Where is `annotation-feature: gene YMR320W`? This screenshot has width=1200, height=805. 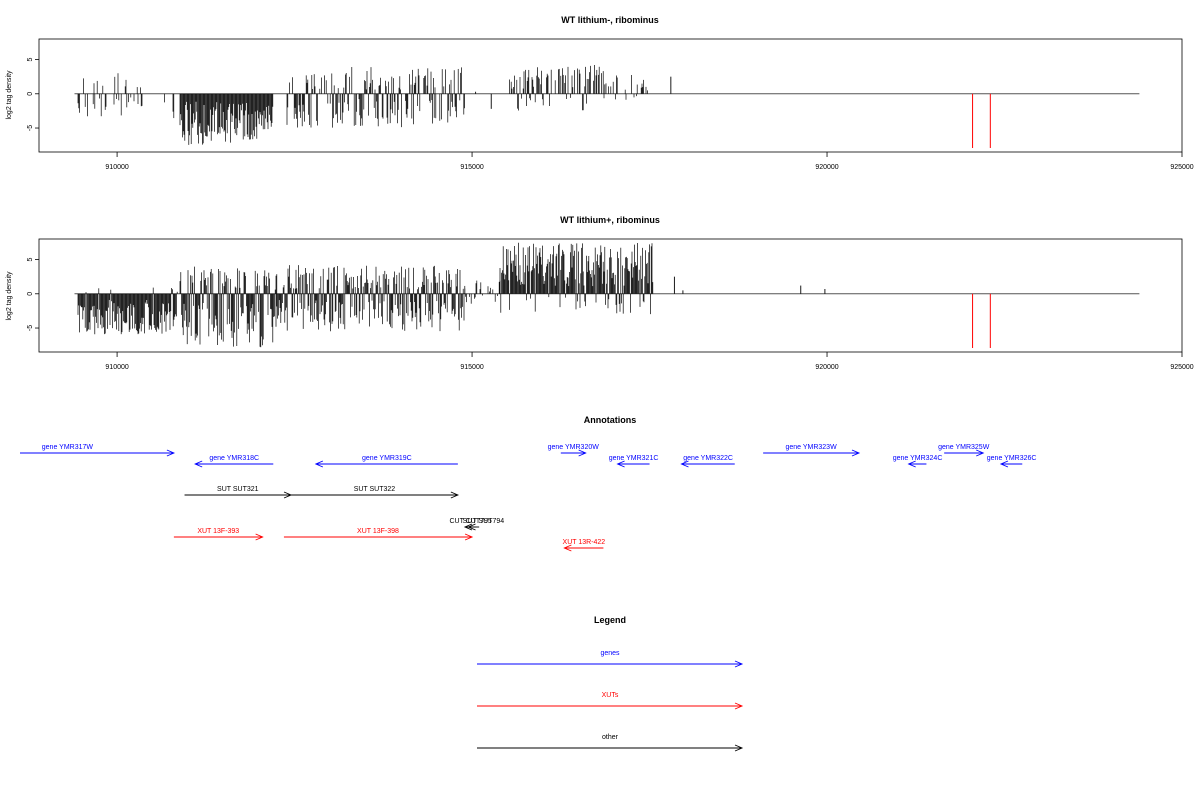 annotation-feature: gene YMR320W is located at coordinates (574, 450).